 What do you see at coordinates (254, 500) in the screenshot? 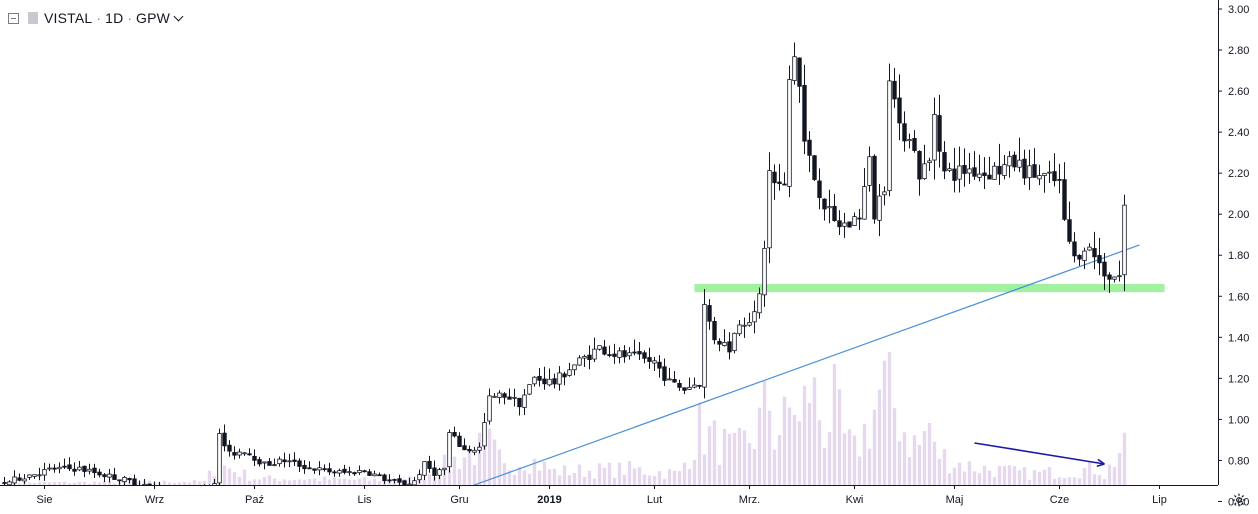
I see `time-tick-label: Paź` at bounding box center [254, 500].